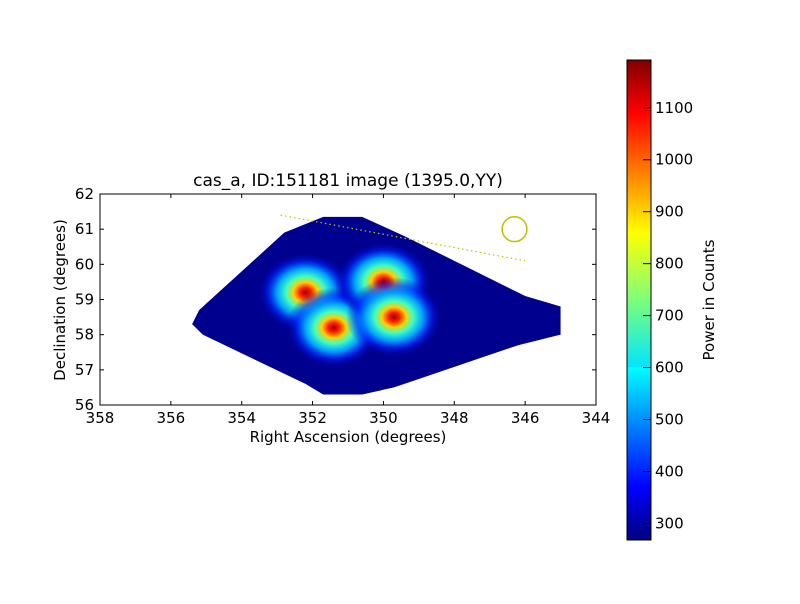 The width and height of the screenshot is (800, 604). Describe the element at coordinates (383, 418) in the screenshot. I see `x-tick-label: 350` at that location.